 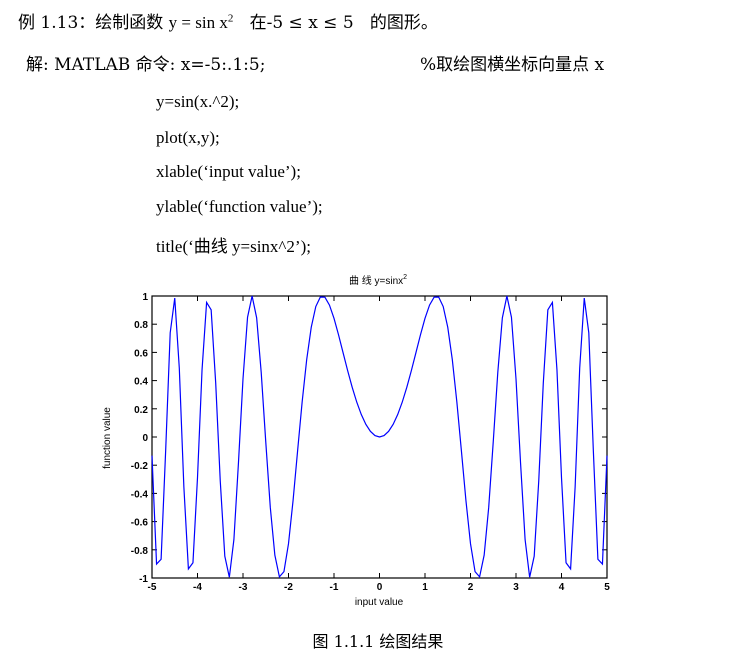 What do you see at coordinates (146, 65) in the screenshot?
I see `solution-label: 解: MATLAB 命令: x=-5:.1:5;` at bounding box center [146, 65].